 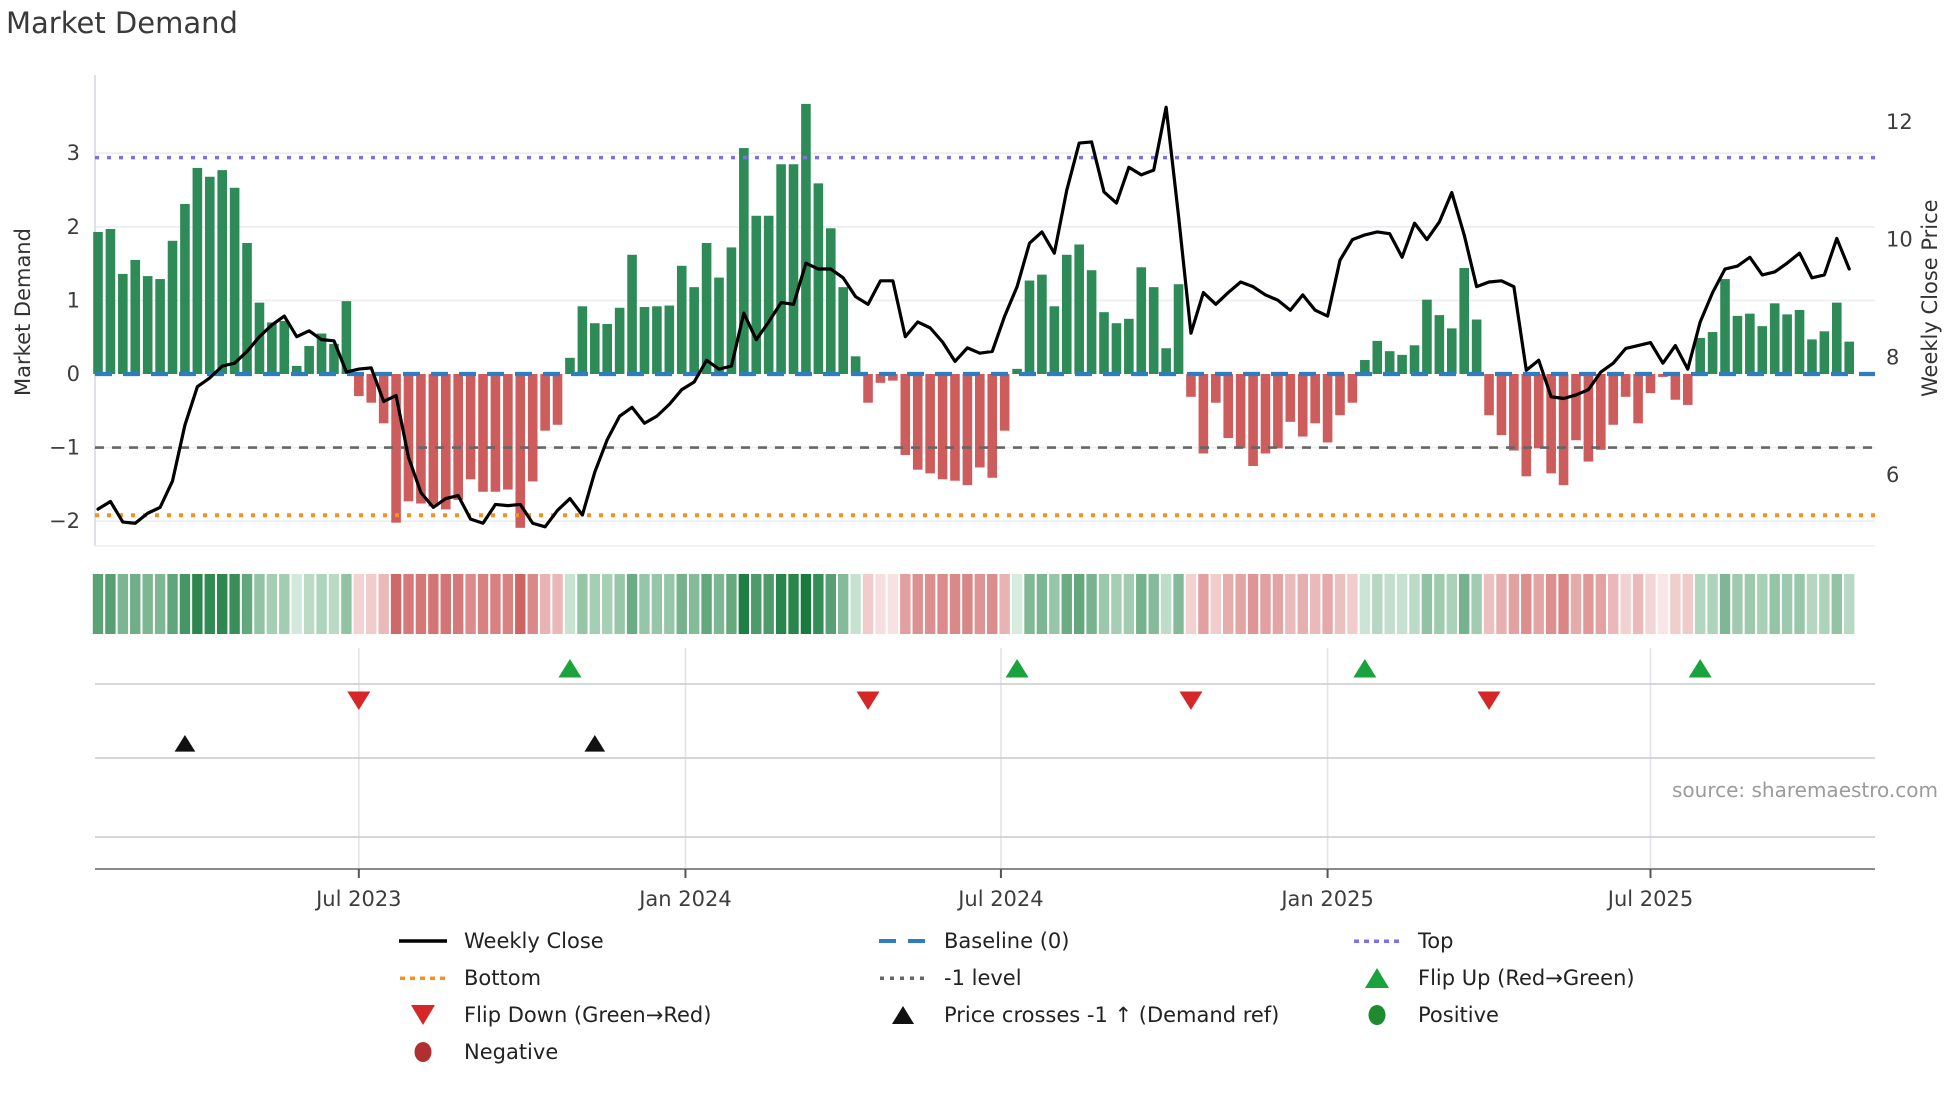 What do you see at coordinates (1376, 941) in the screenshot?
I see `dot-purple-swatch` at bounding box center [1376, 941].